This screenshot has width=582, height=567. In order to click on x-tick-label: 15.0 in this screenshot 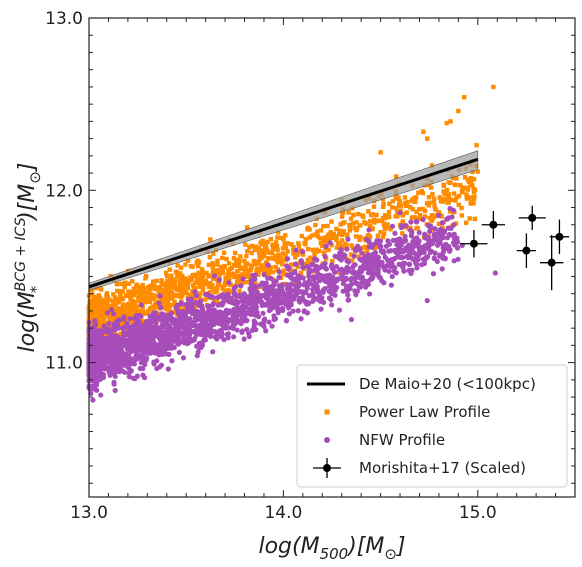, I will do `click(478, 513)`.